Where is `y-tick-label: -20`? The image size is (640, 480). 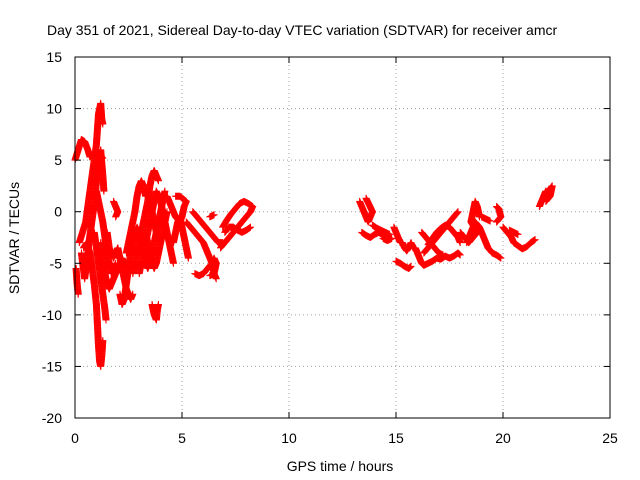
y-tick-label: -20 is located at coordinates (52, 418).